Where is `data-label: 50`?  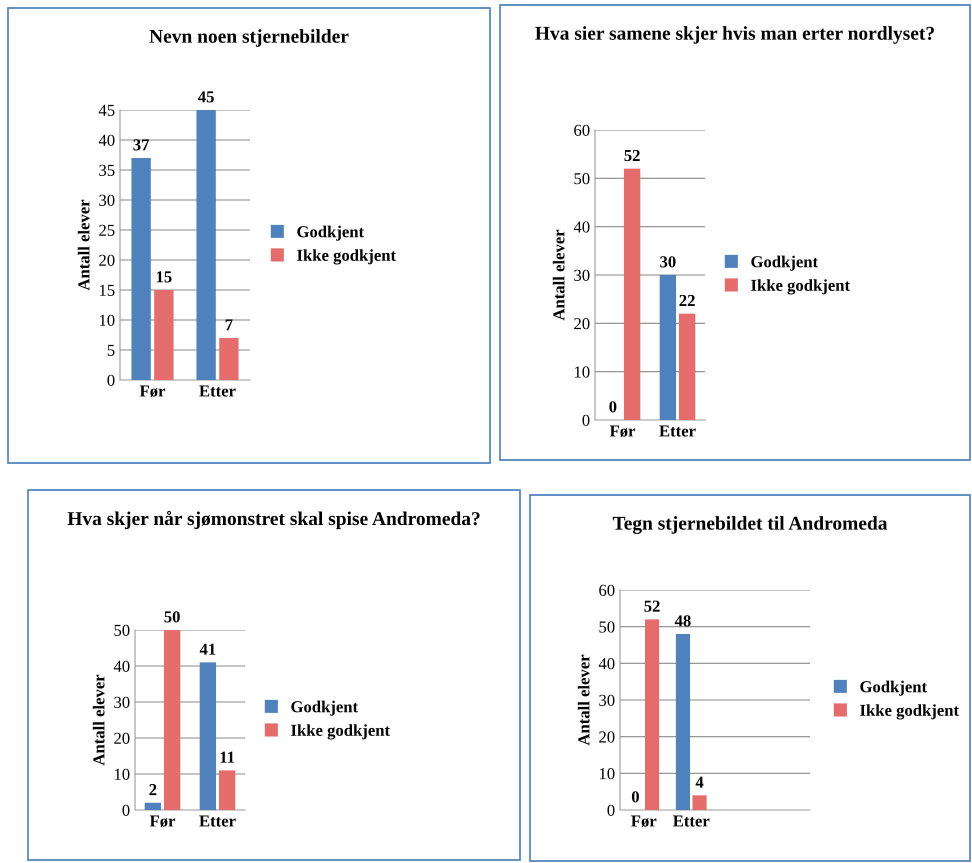 data-label: 50 is located at coordinates (172, 616).